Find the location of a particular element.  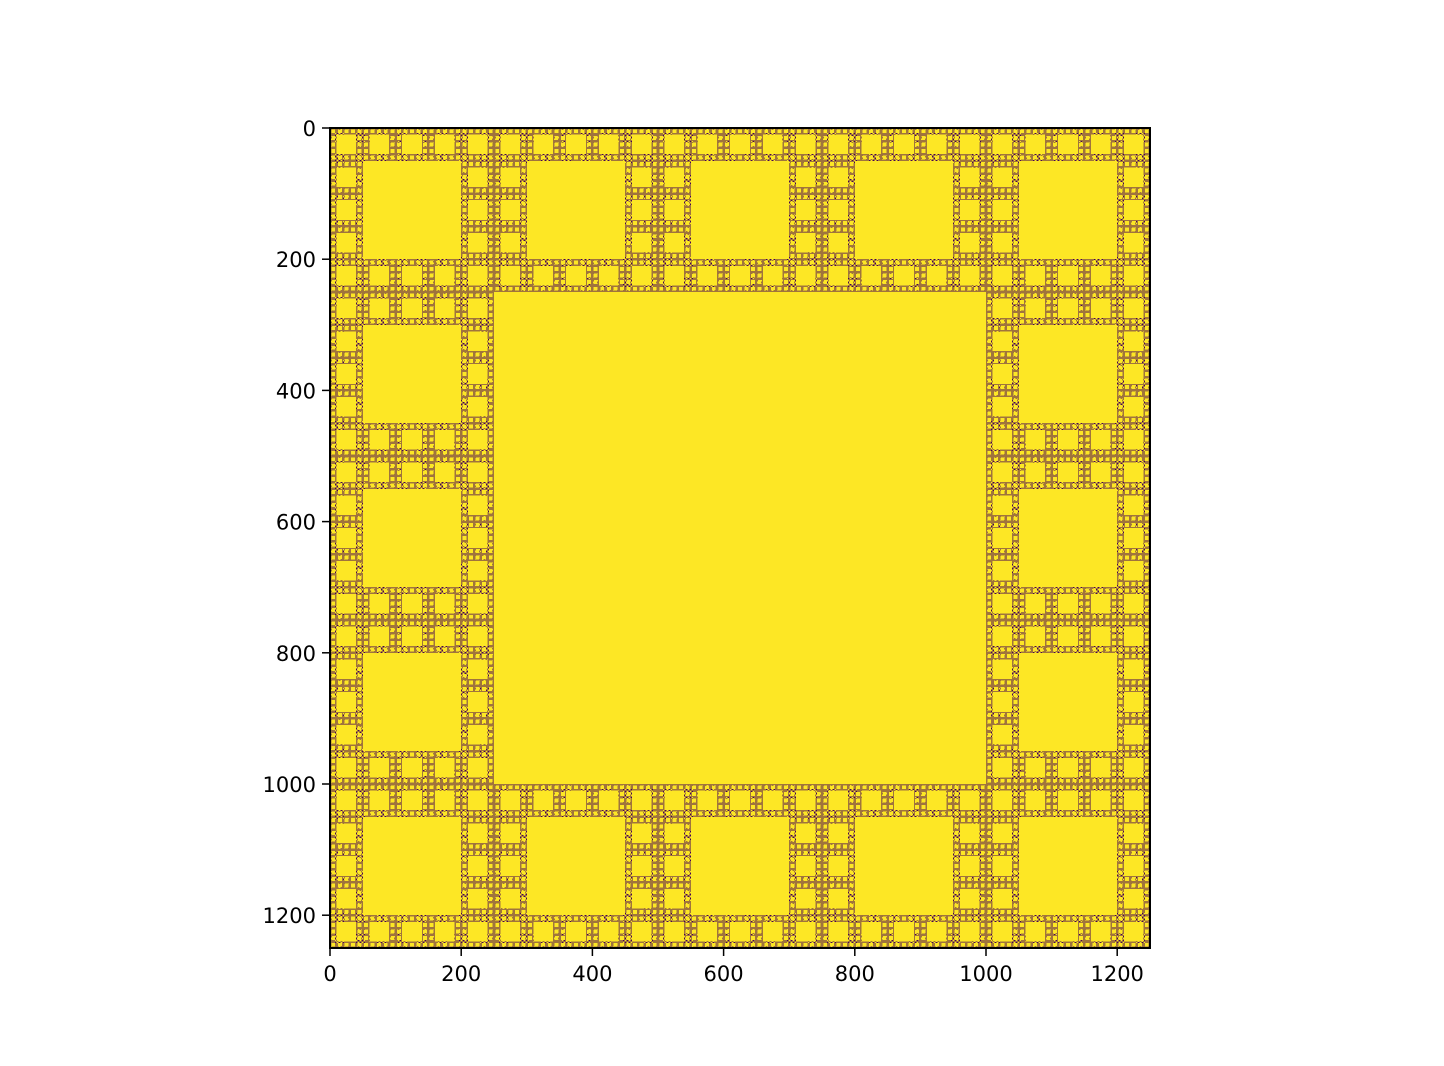

y-tick-label: 600 is located at coordinates (296, 523).